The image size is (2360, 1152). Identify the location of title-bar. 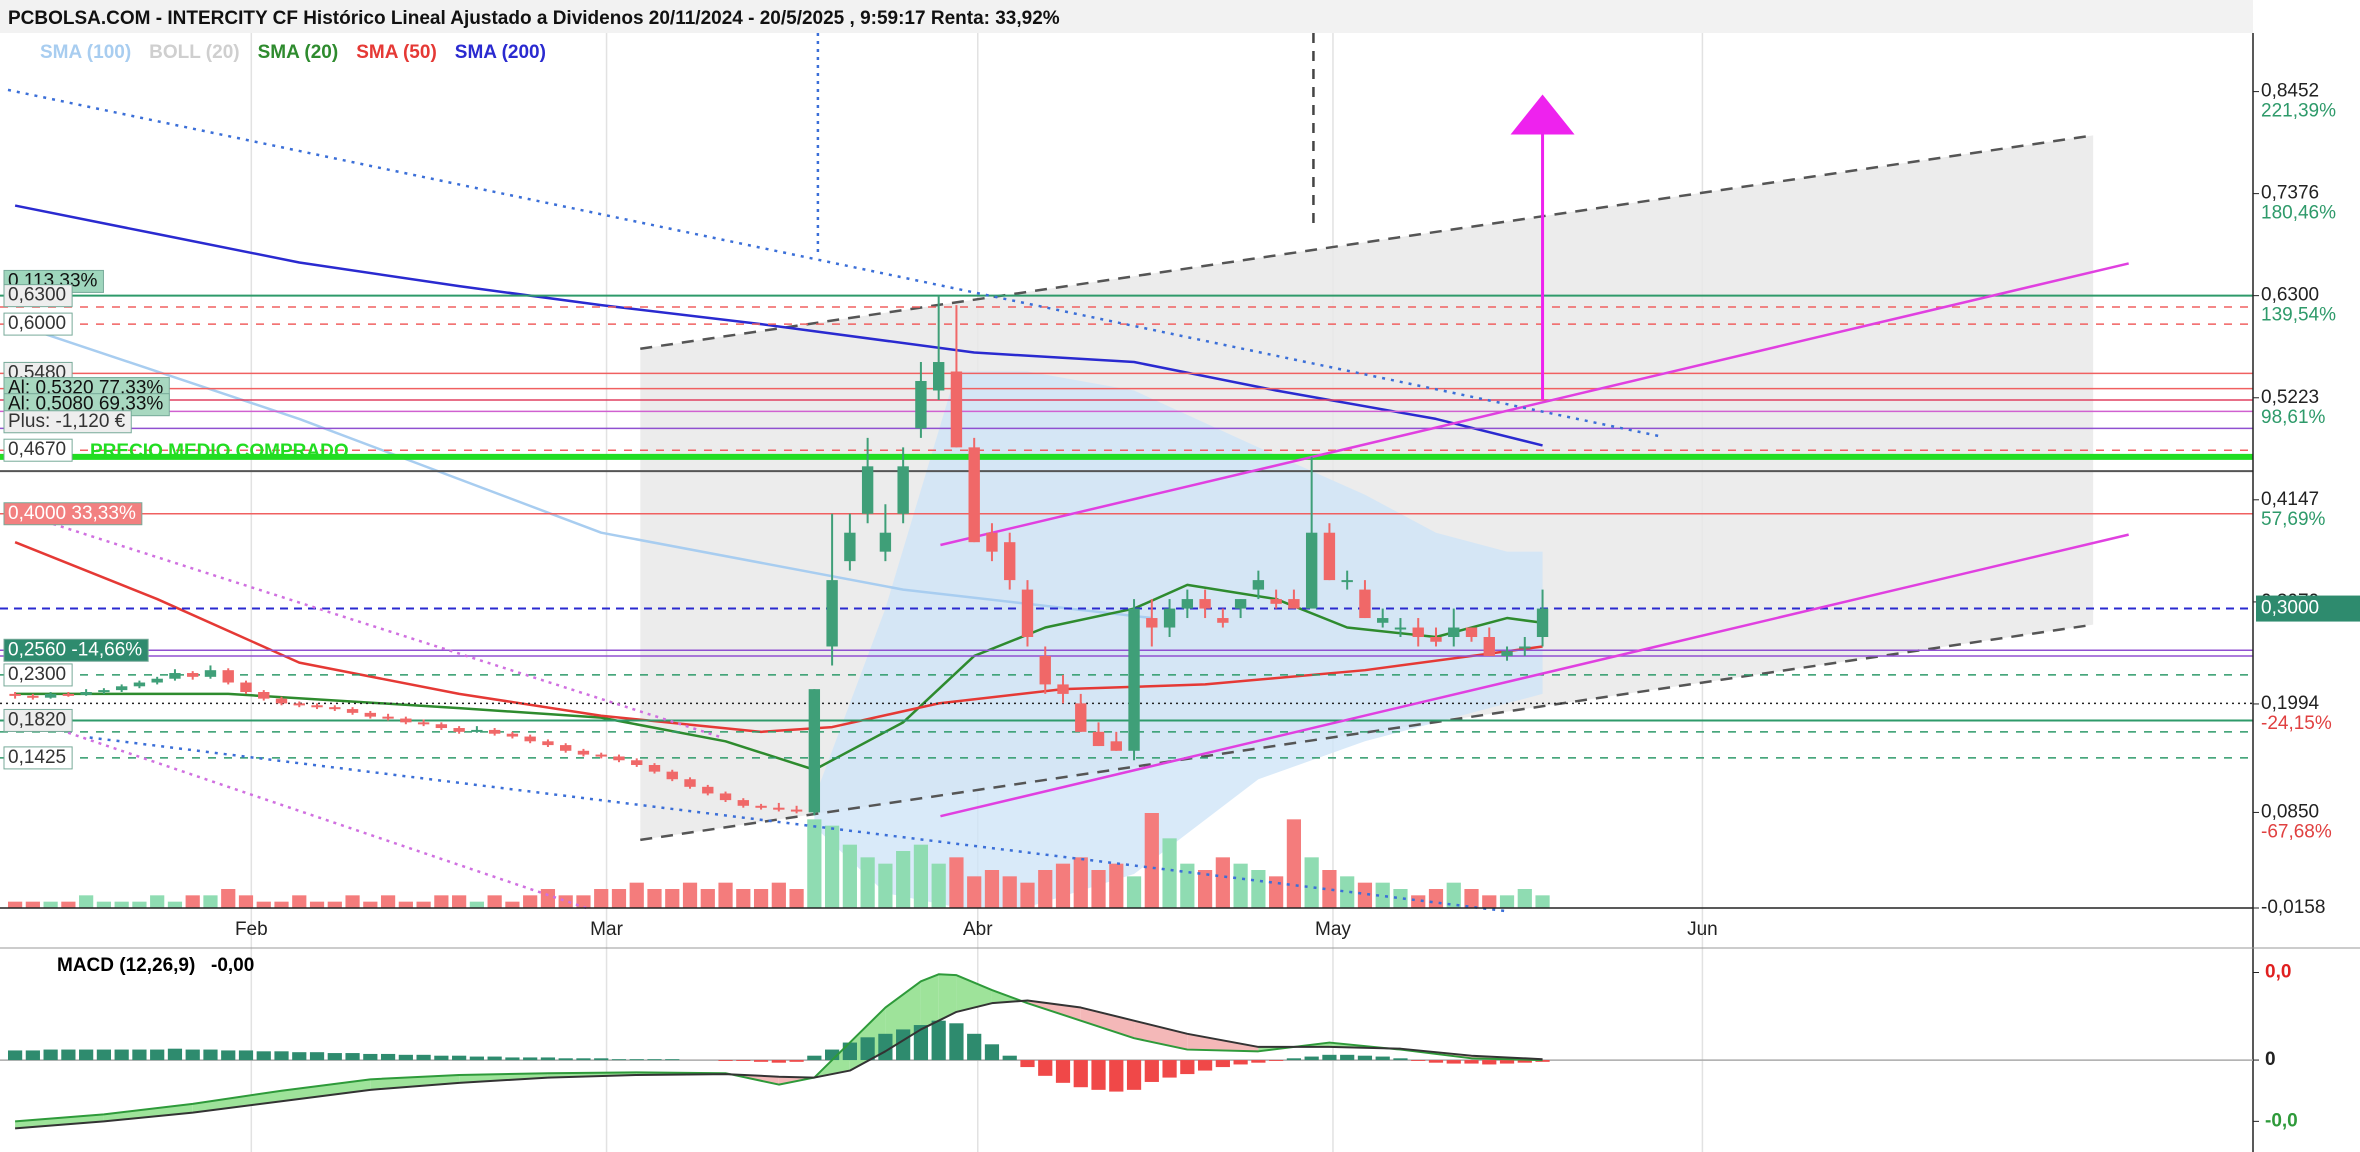
(1126, 16).